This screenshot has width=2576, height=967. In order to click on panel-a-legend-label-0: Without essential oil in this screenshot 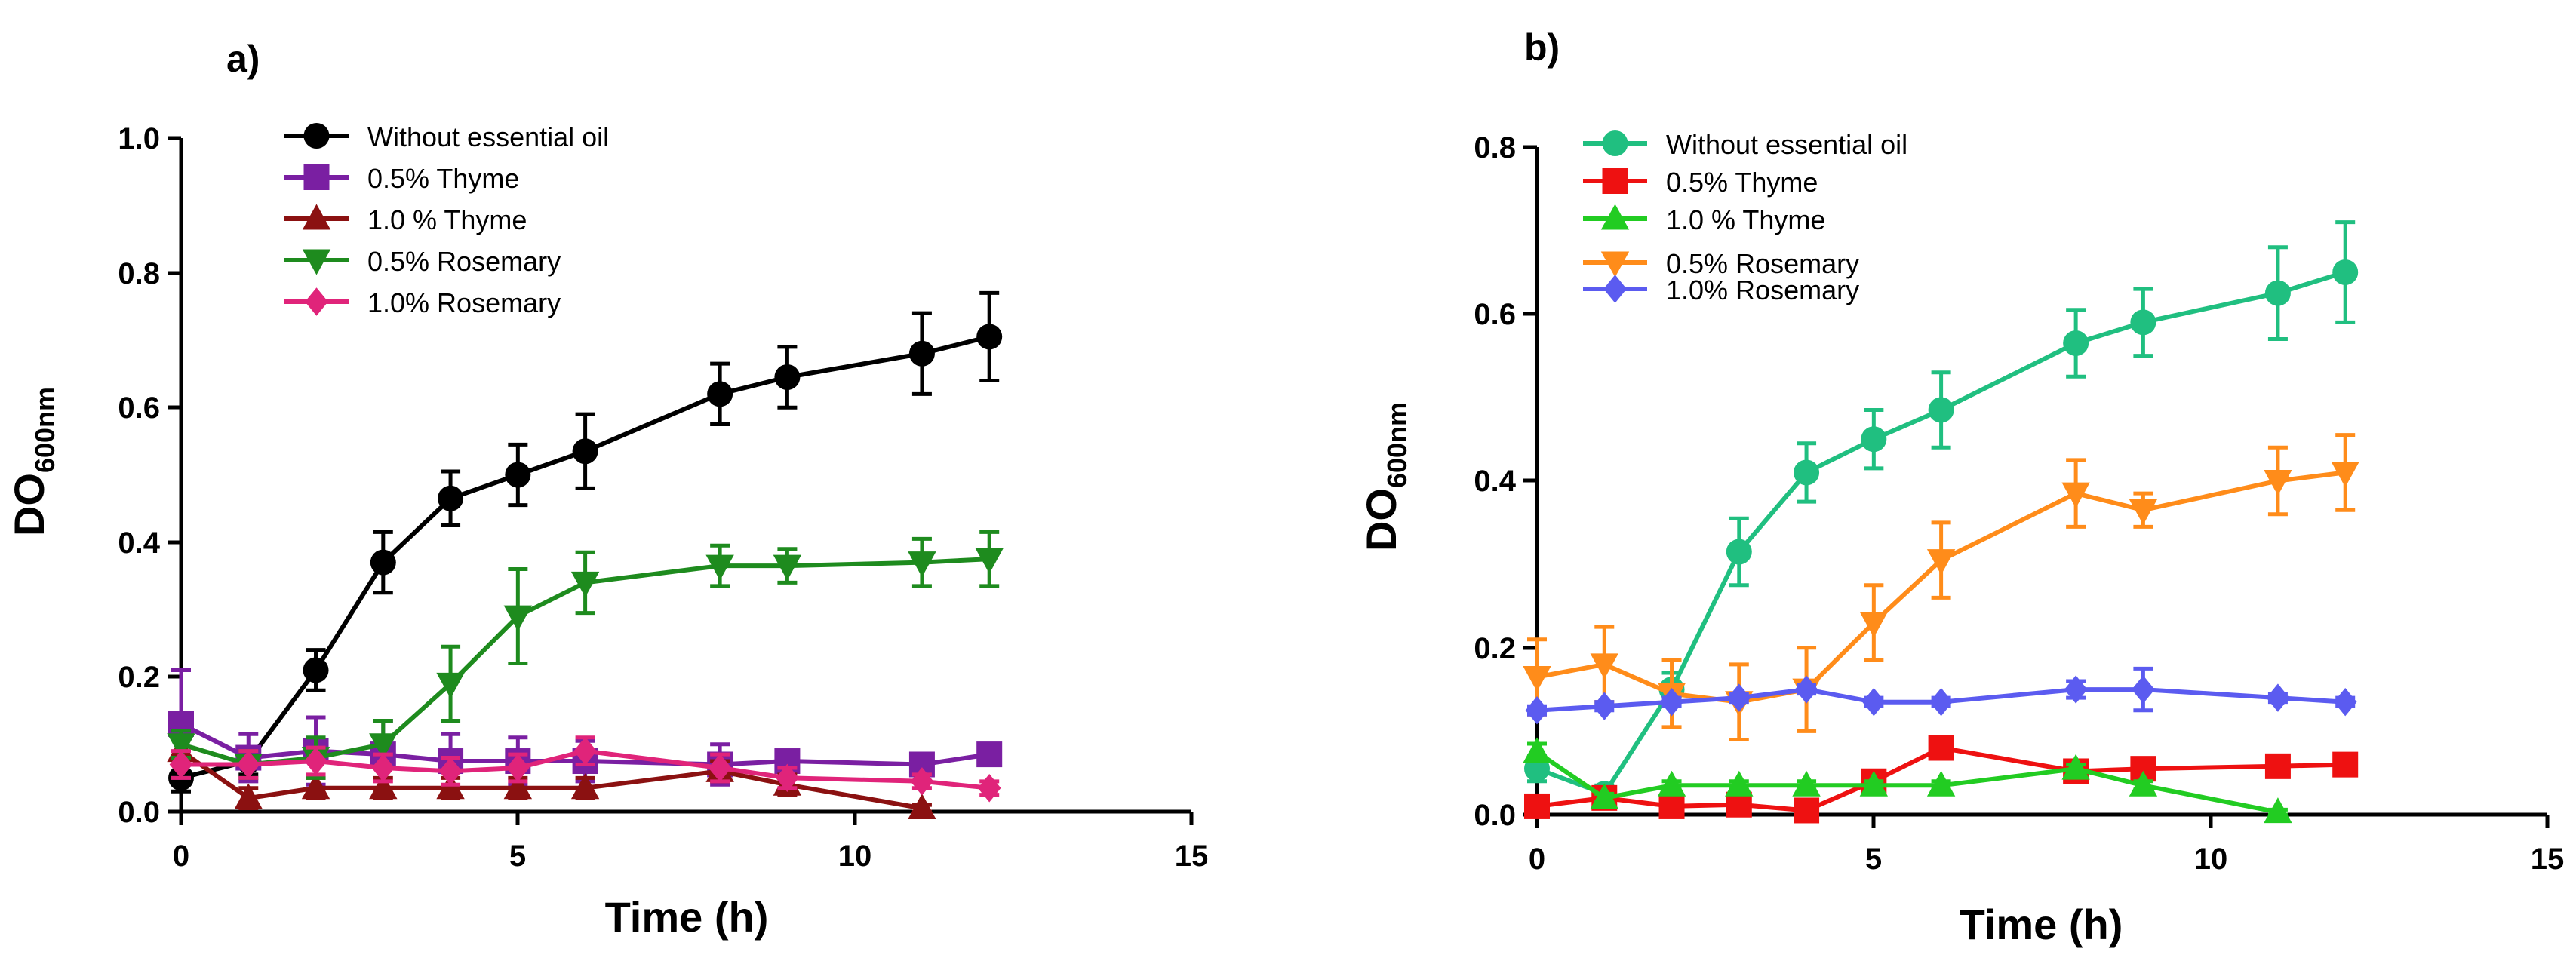, I will do `click(488, 136)`.